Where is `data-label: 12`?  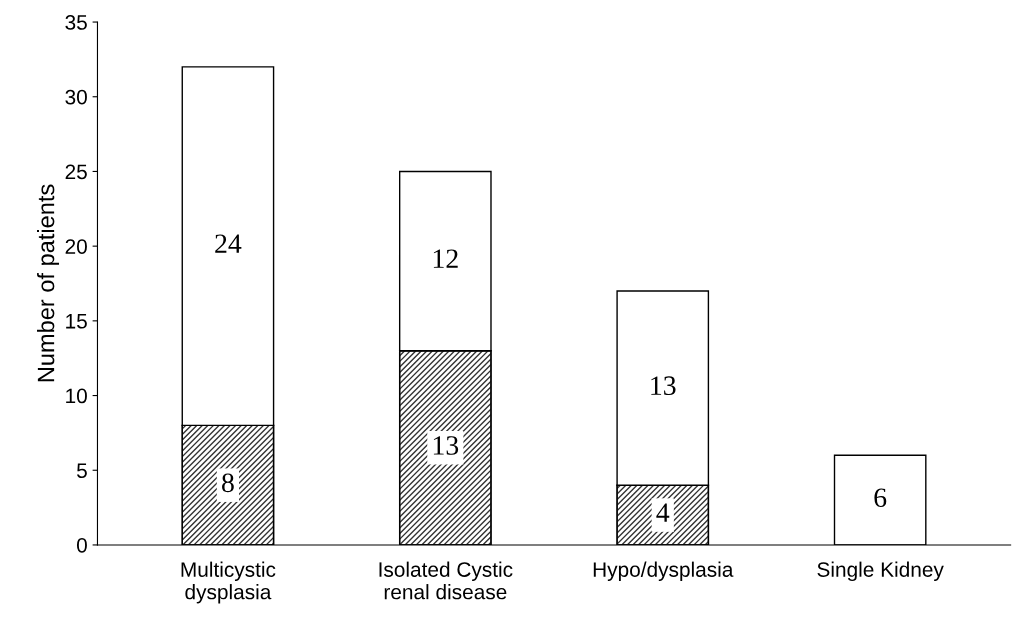 data-label: 12 is located at coordinates (445, 258).